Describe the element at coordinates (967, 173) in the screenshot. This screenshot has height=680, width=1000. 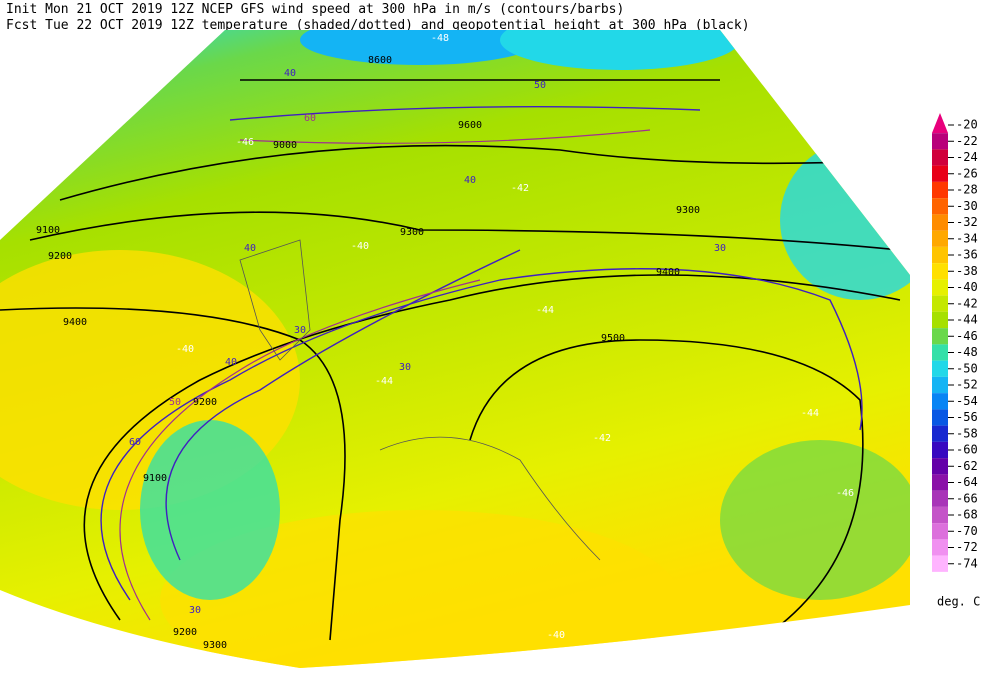
I see `colorbar-label: -26` at that location.